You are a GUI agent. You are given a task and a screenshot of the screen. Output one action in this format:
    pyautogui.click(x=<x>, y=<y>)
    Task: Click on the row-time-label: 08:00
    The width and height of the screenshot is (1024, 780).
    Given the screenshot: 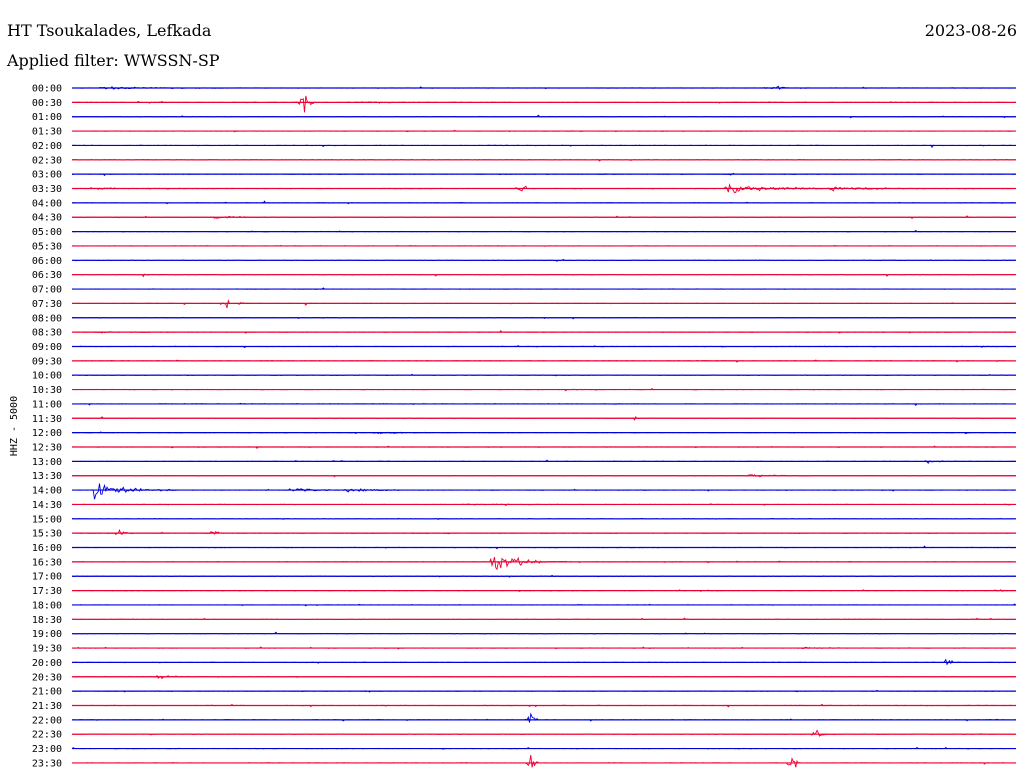 What is the action you would take?
    pyautogui.click(x=47, y=318)
    